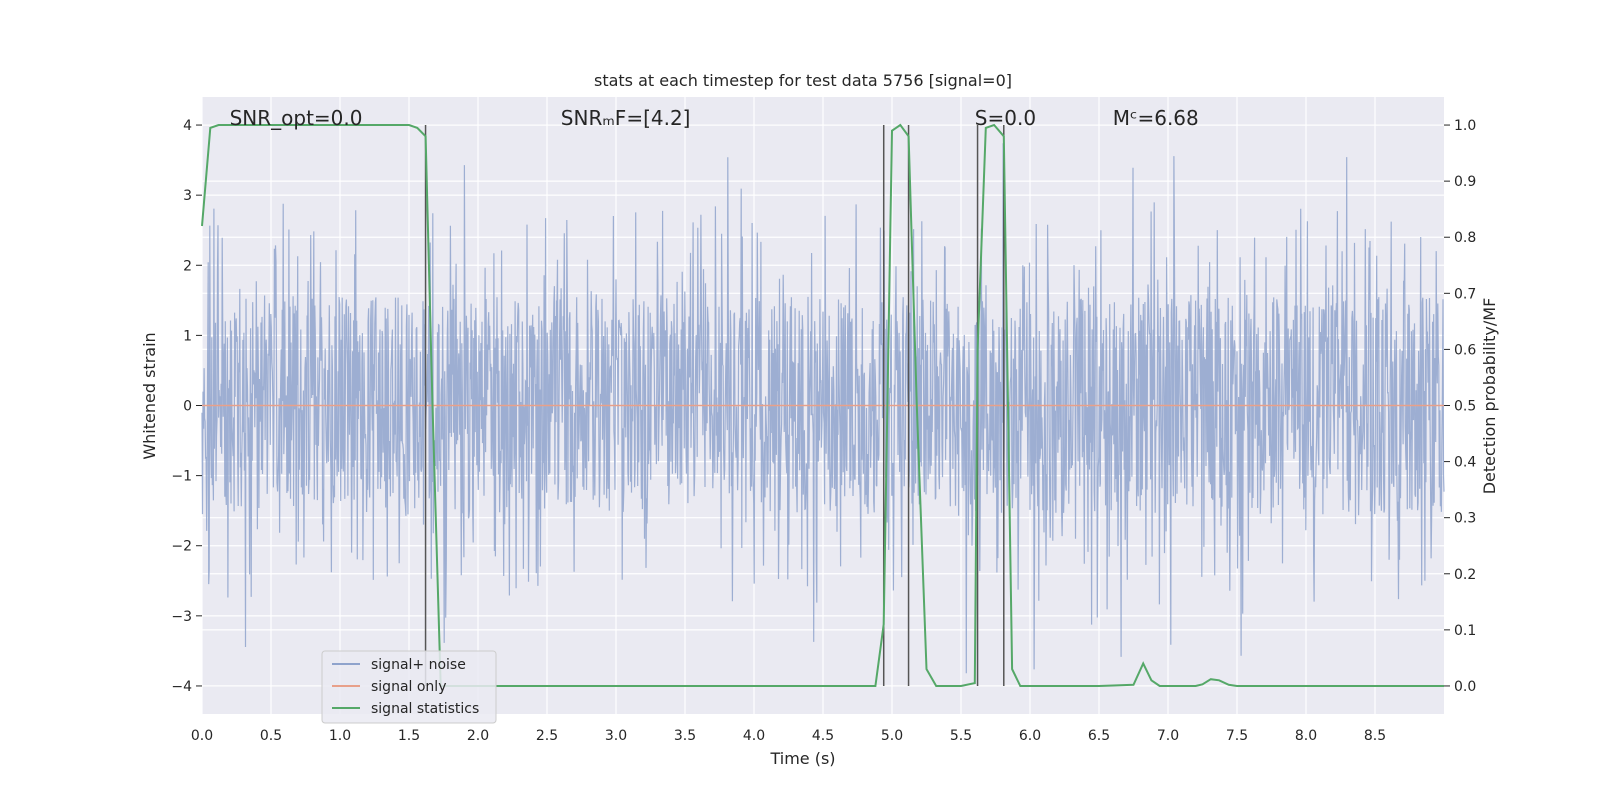 This screenshot has width=1600, height=800. I want to click on x-tick-label-8: 4.0, so click(754, 736).